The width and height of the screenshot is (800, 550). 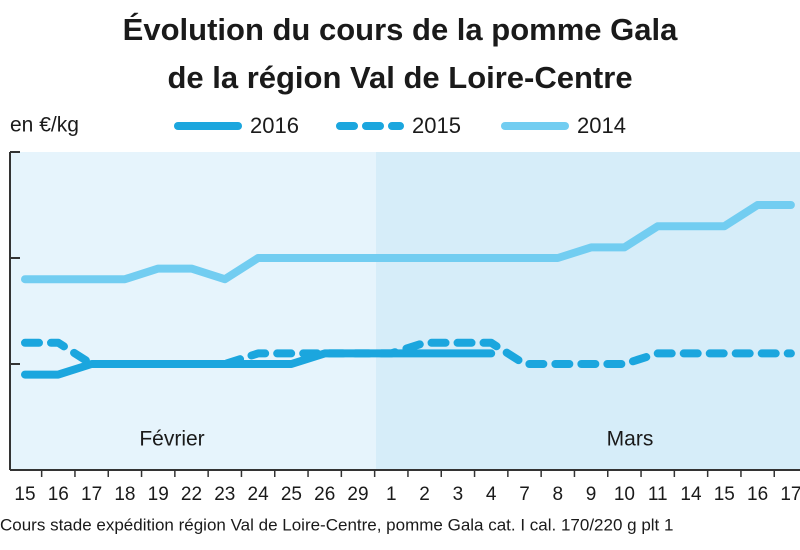 I want to click on x-tick-label: 7, so click(x=524, y=494).